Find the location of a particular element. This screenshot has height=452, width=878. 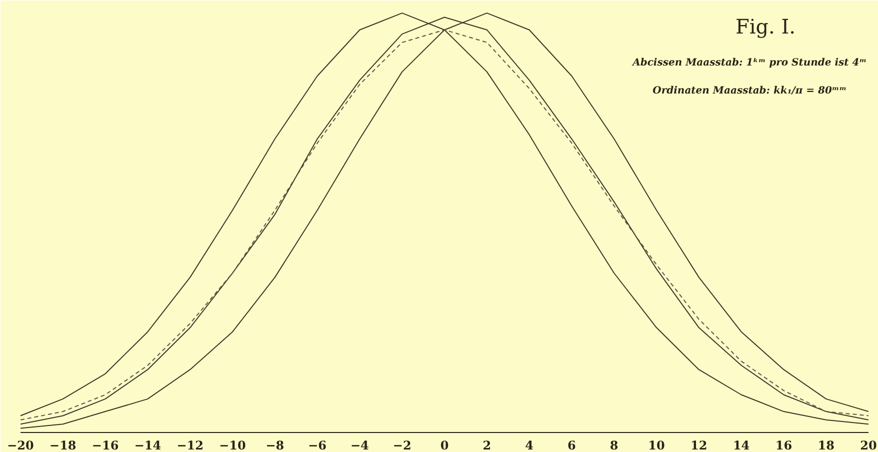

x-tick-label: −6 is located at coordinates (317, 445).